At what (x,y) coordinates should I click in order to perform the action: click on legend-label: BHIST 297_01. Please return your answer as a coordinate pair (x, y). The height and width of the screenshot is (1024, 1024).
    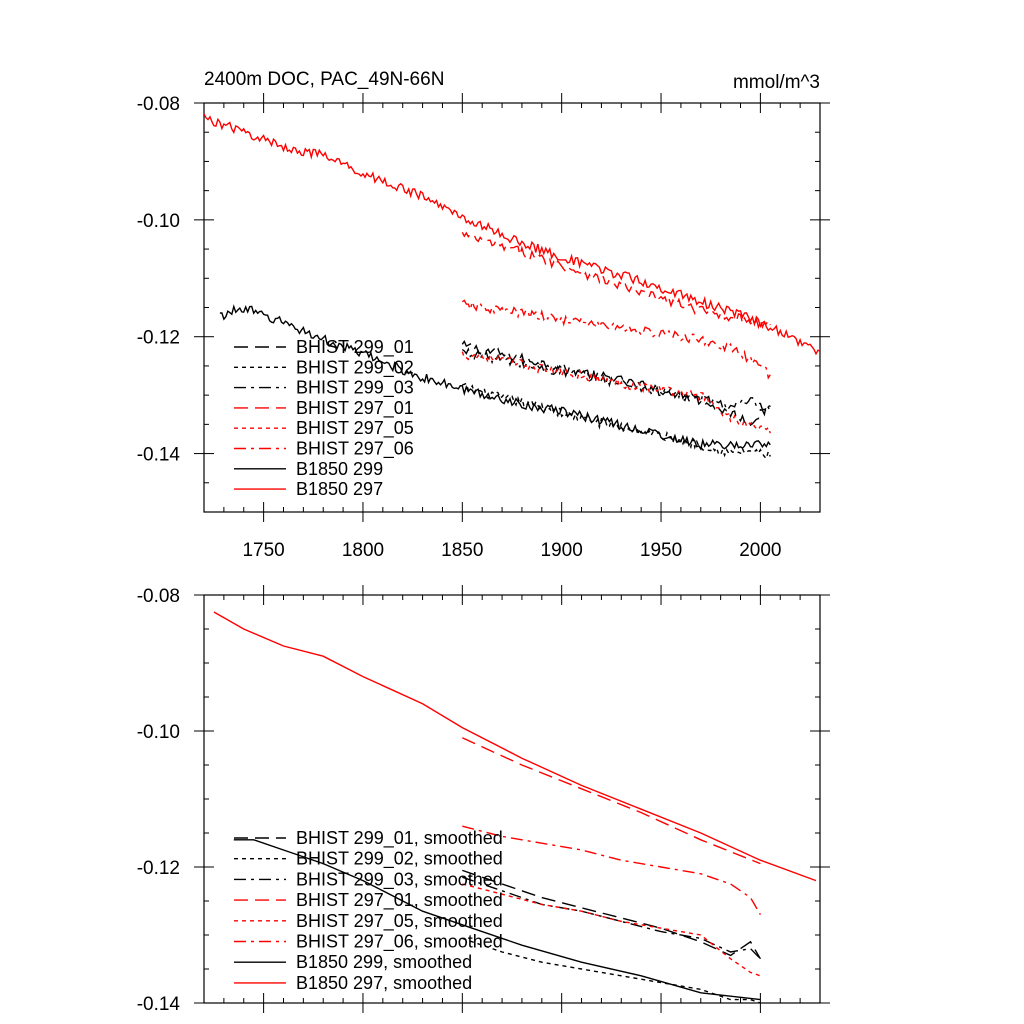
    Looking at the image, I should click on (355, 408).